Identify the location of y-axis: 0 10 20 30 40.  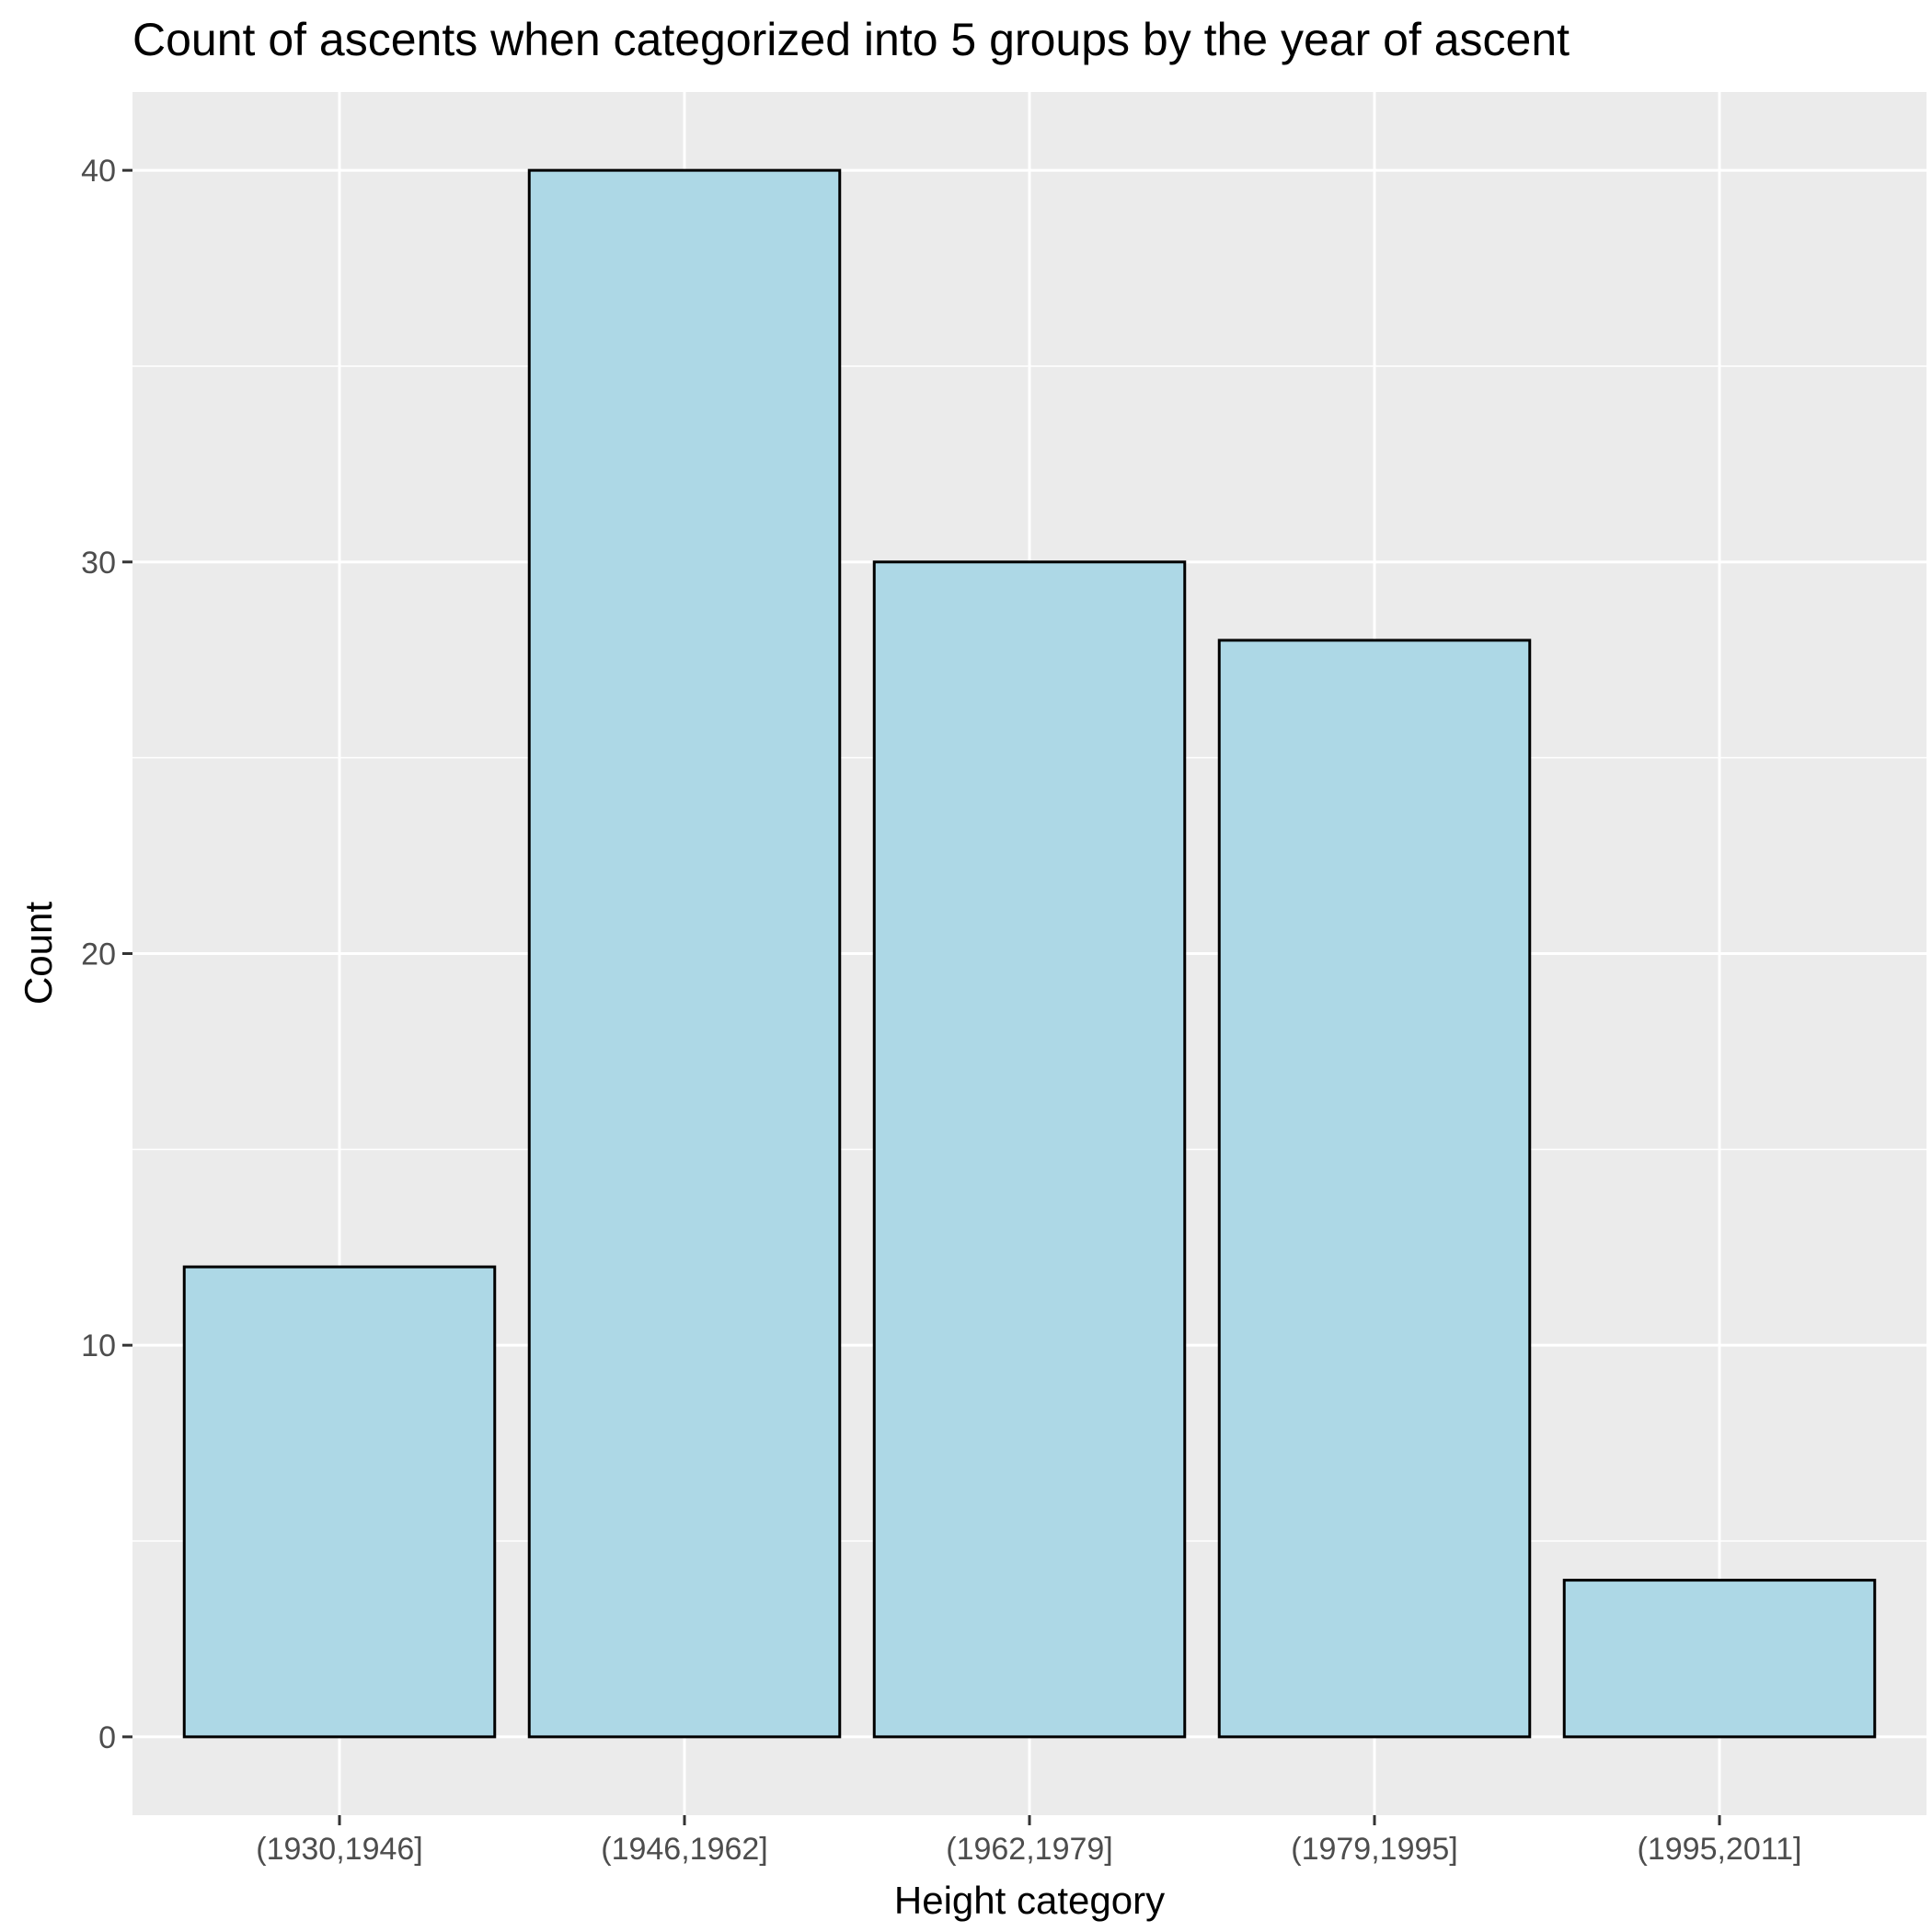
(106, 954).